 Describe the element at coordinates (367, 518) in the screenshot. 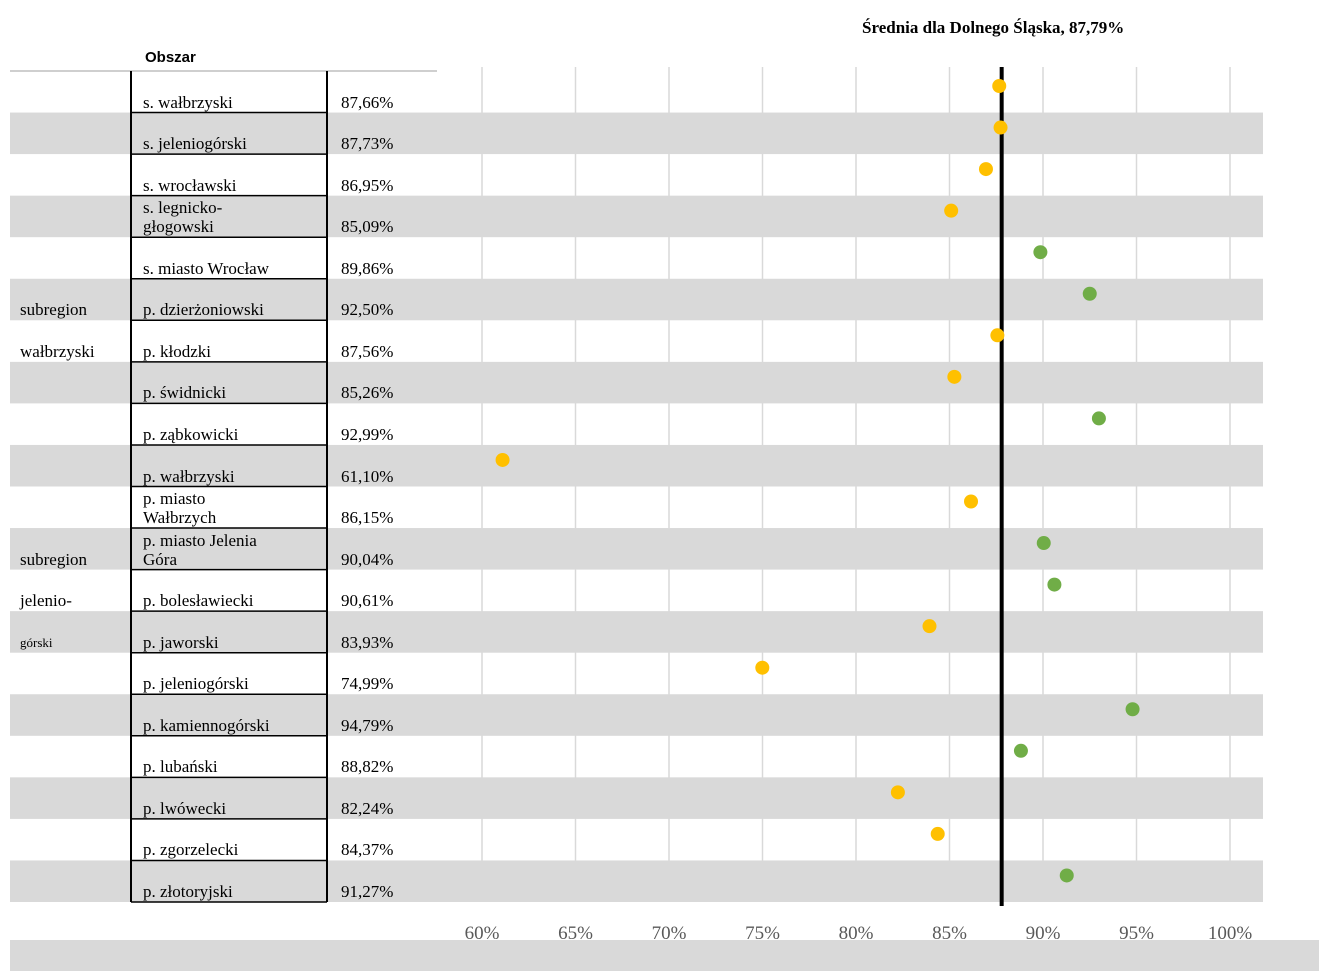

I see `value-label: 86,15%` at that location.